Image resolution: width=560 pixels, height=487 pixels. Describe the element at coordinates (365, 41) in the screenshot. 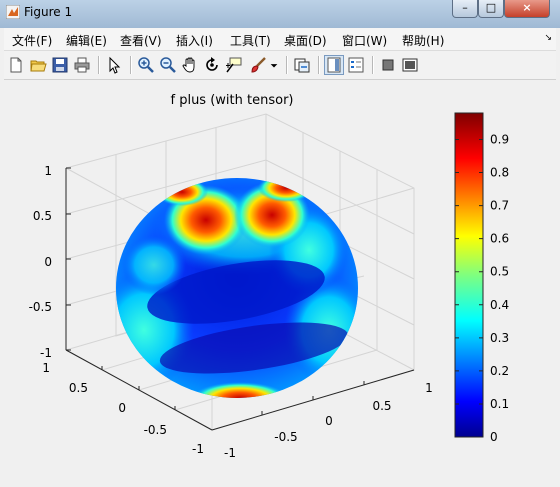

I see `menu-window: 窗口(W)` at that location.